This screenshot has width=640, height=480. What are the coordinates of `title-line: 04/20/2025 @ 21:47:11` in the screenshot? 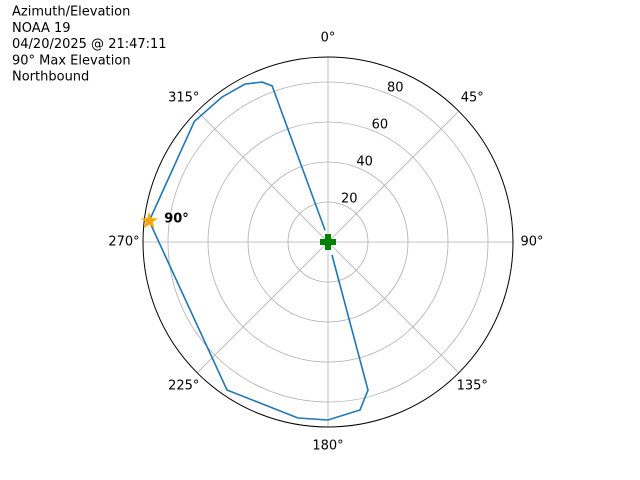 It's located at (89, 44).